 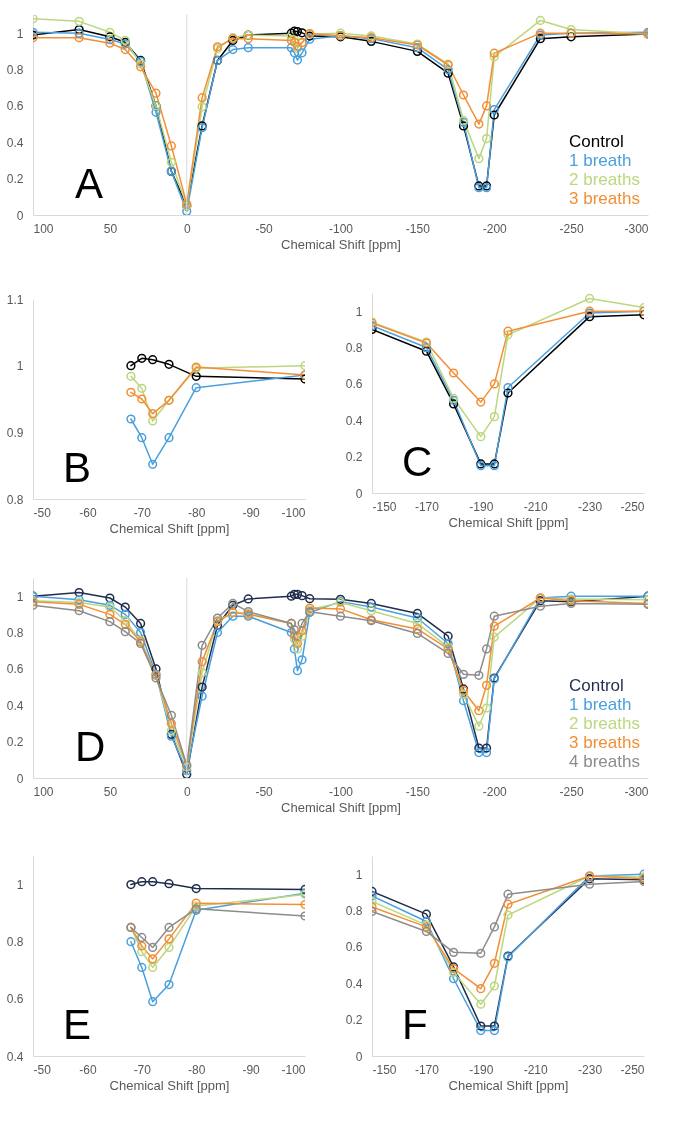 What do you see at coordinates (89, 183) in the screenshot?
I see `annotation: A` at bounding box center [89, 183].